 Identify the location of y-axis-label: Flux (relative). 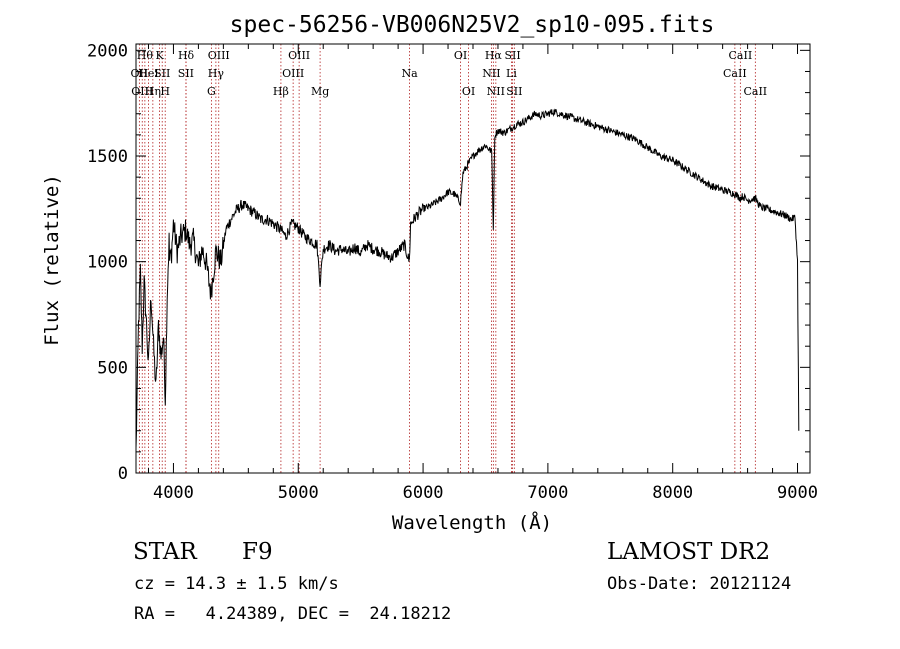
(52, 260).